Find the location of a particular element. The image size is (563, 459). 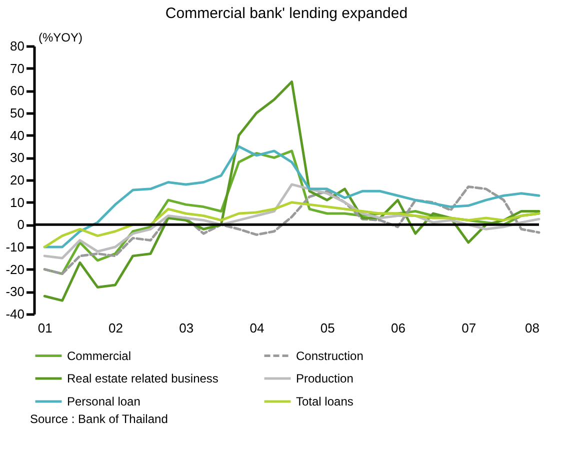

y-tick-label: 10 is located at coordinates (17, 202).